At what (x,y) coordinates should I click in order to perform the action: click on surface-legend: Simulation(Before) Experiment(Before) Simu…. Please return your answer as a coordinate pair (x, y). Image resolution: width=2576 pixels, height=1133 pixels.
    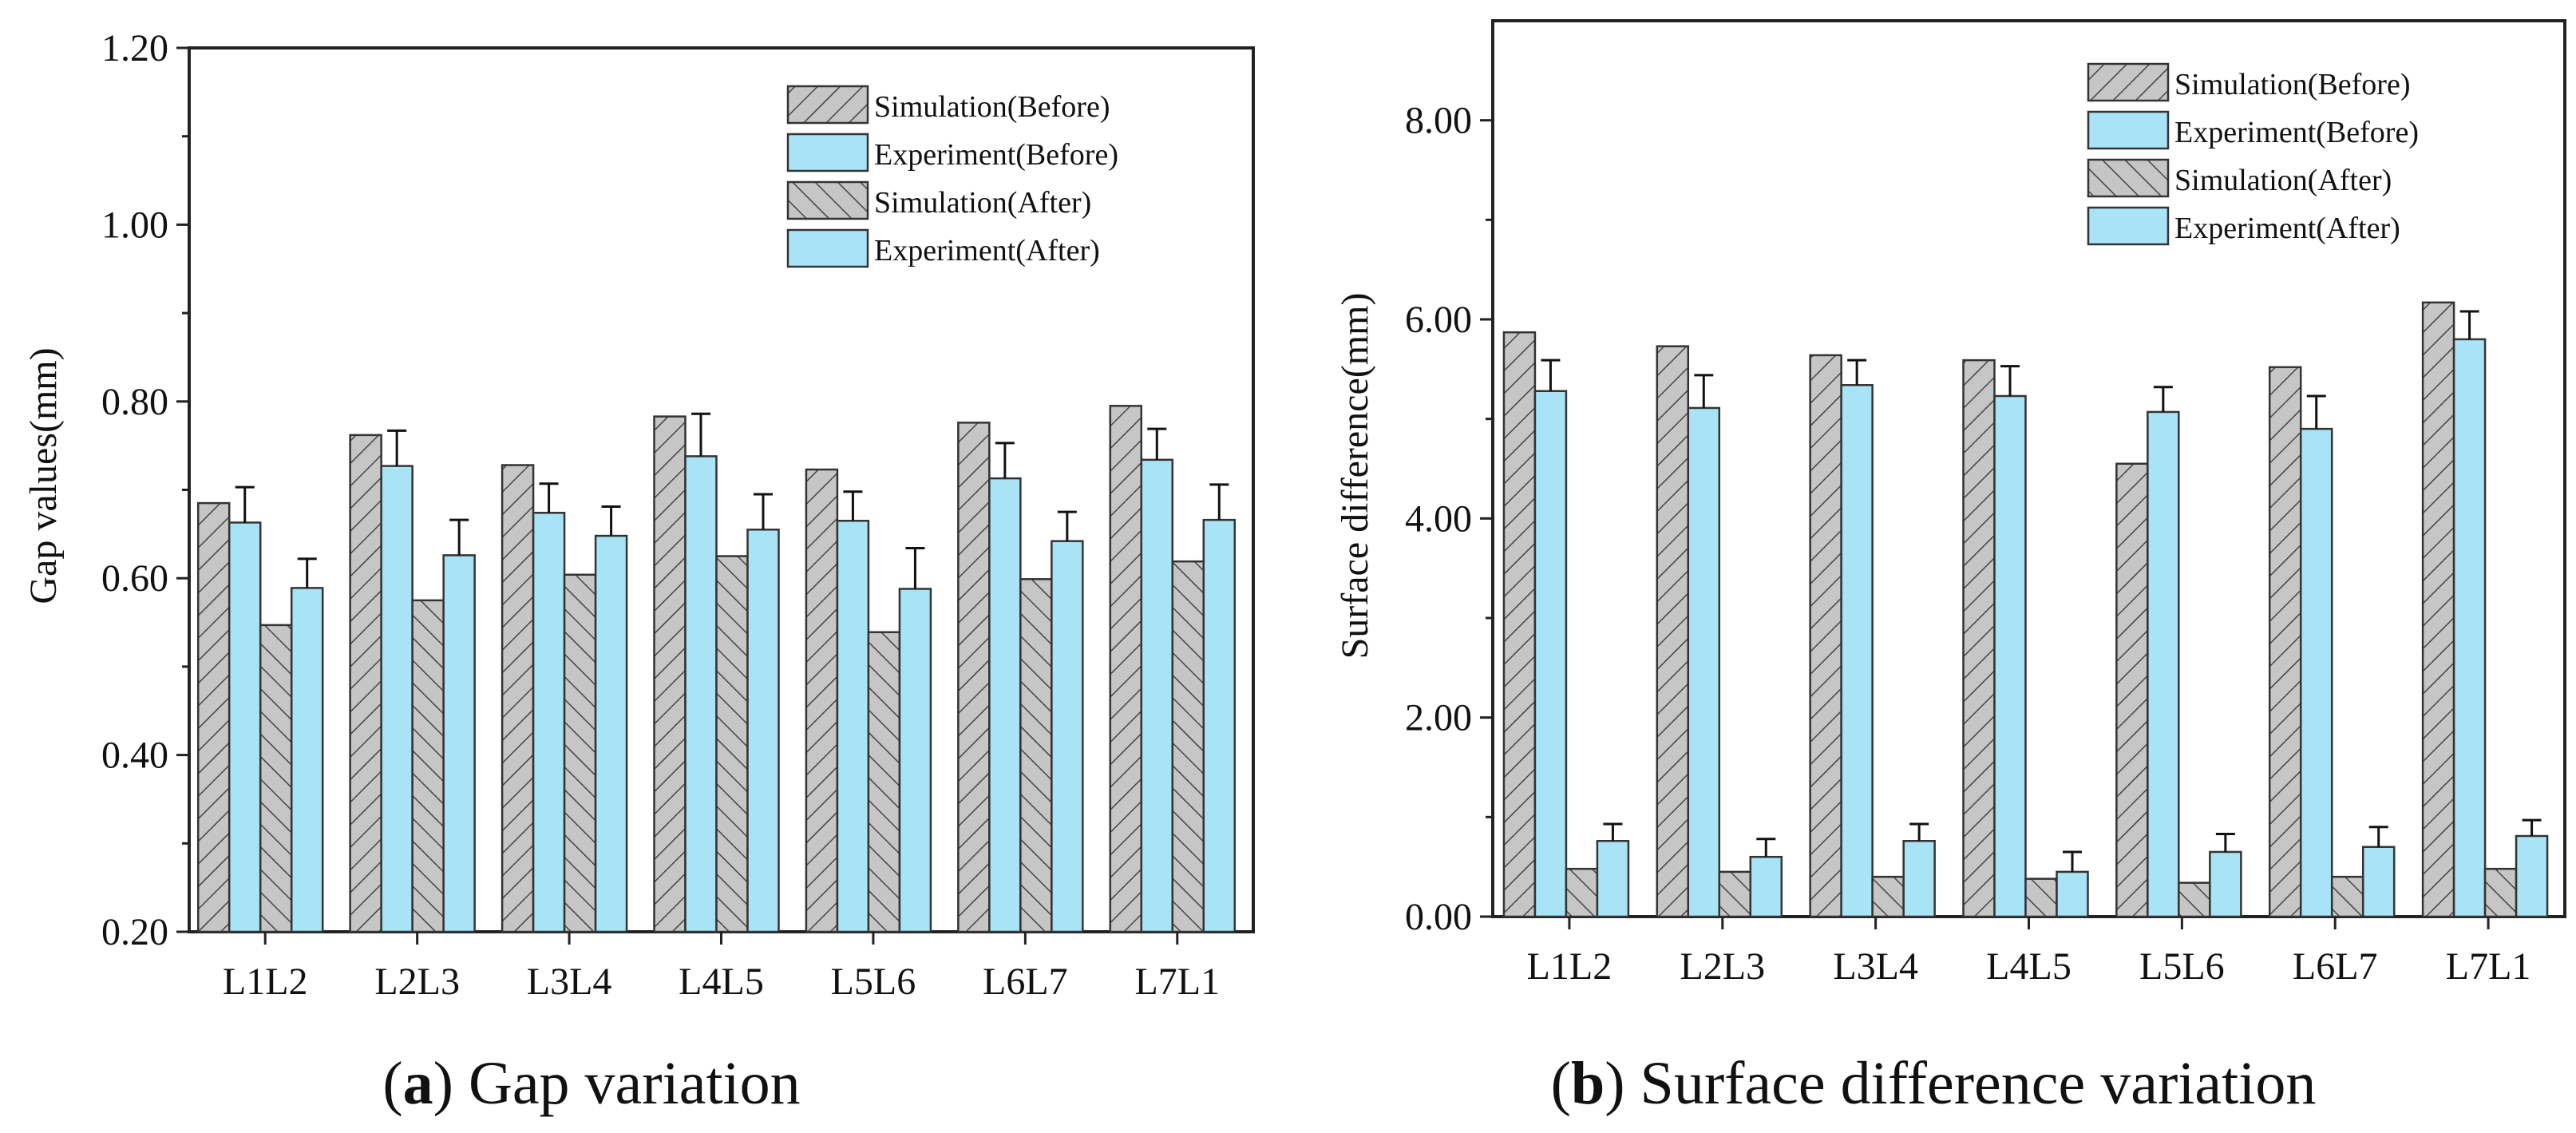
    Looking at the image, I should click on (2253, 154).